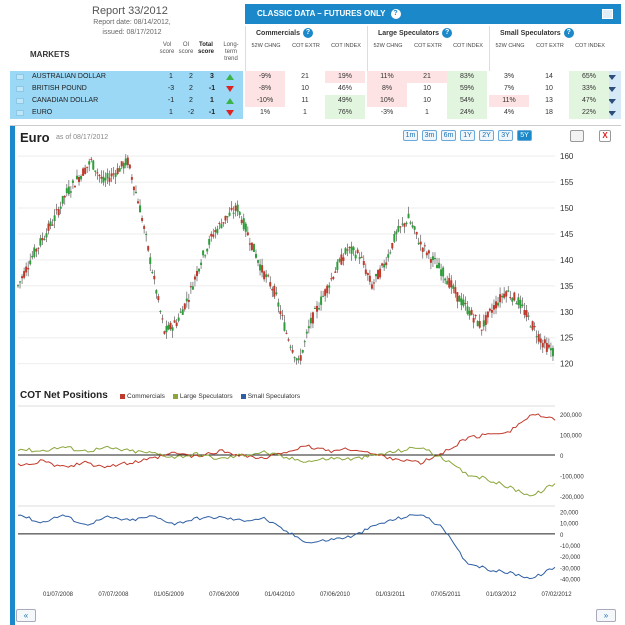 The height and width of the screenshot is (625, 625). Describe the element at coordinates (191, 76) in the screenshot. I see `oi-score: 2` at that location.